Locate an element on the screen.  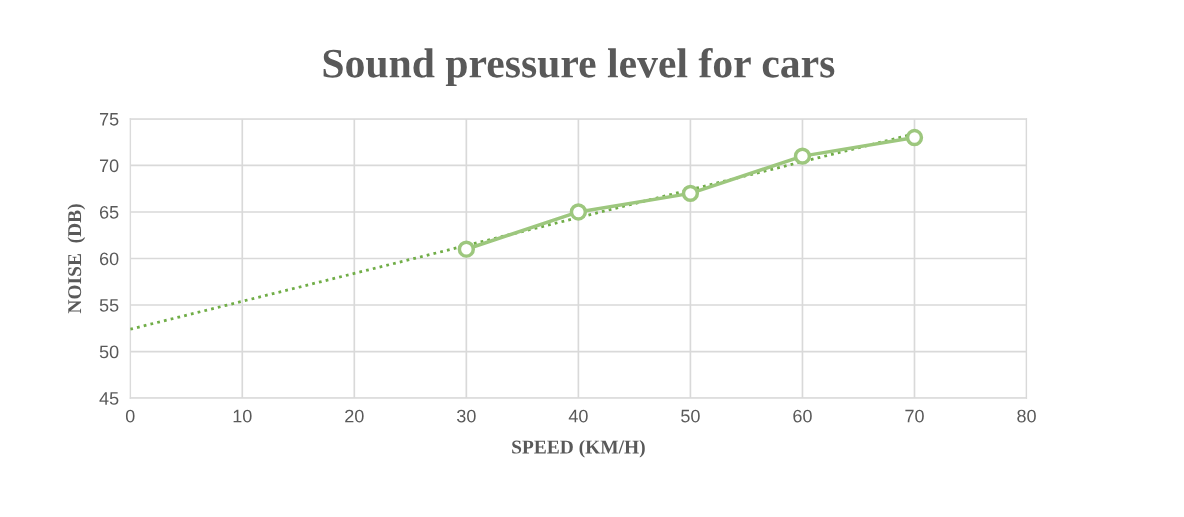
chart-title: Sound pressure level for cars is located at coordinates (579, 67).